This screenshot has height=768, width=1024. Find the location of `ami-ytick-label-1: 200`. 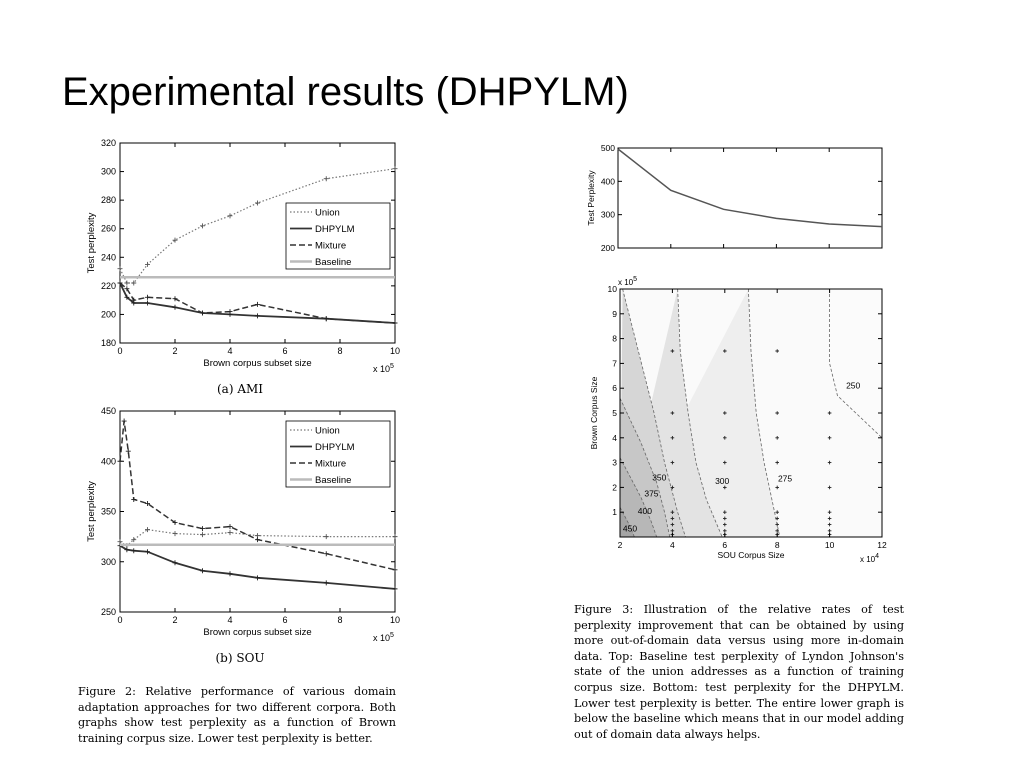

ami-ytick-label-1: 200 is located at coordinates (108, 314).